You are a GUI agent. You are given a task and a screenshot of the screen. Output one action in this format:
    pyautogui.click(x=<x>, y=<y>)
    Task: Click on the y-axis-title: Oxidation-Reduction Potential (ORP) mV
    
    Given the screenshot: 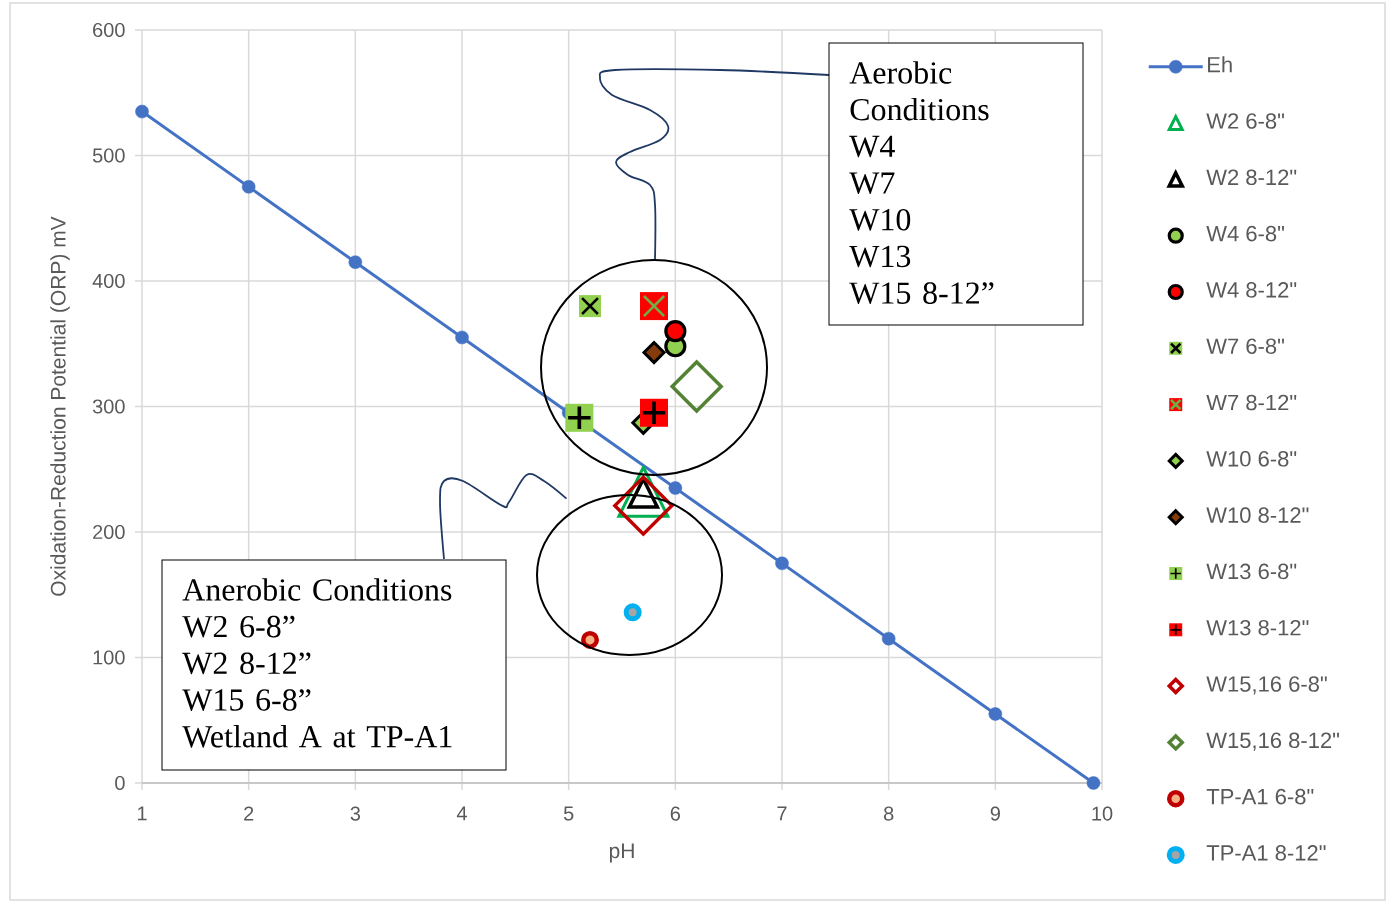 What is the action you would take?
    pyautogui.click(x=60, y=406)
    